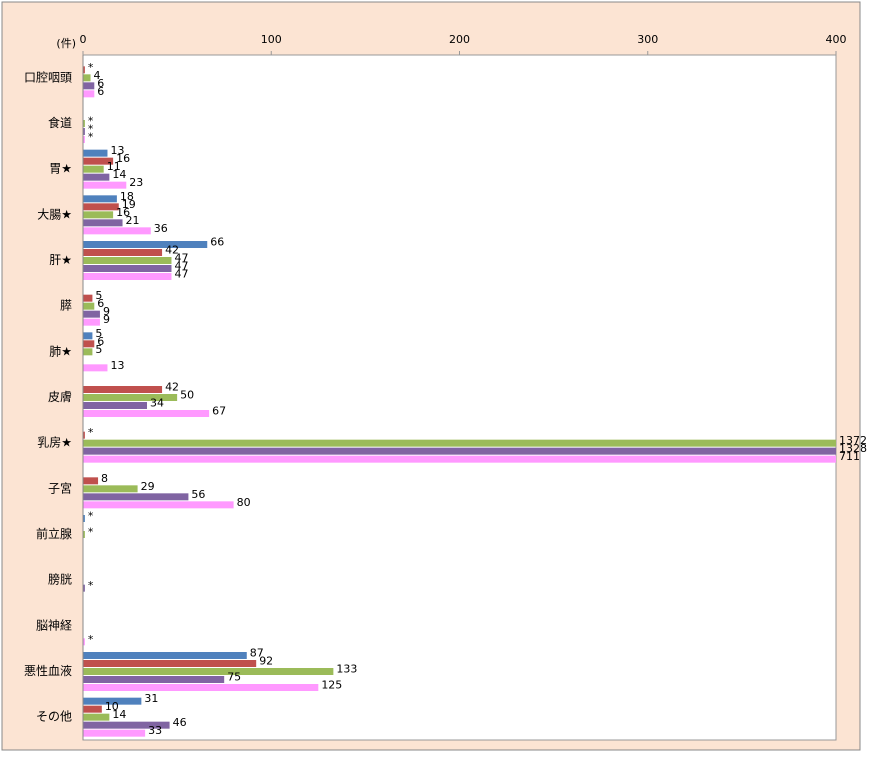  Describe the element at coordinates (129, 204) in the screenshot. I see `value-label: 19` at that location.